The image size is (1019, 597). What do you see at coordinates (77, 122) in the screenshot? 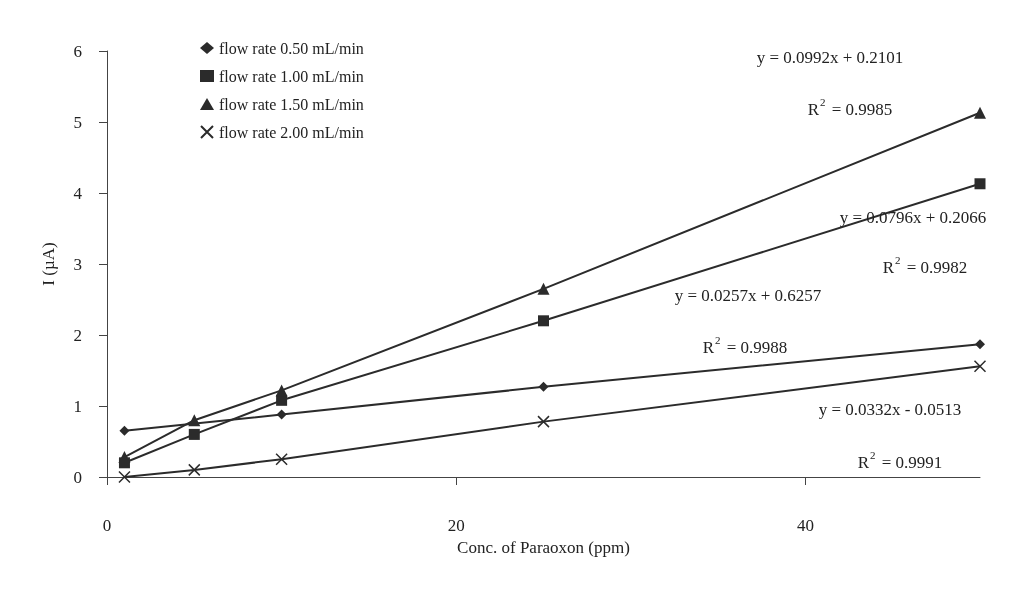
I see `y-tick-label: 5` at bounding box center [77, 122].